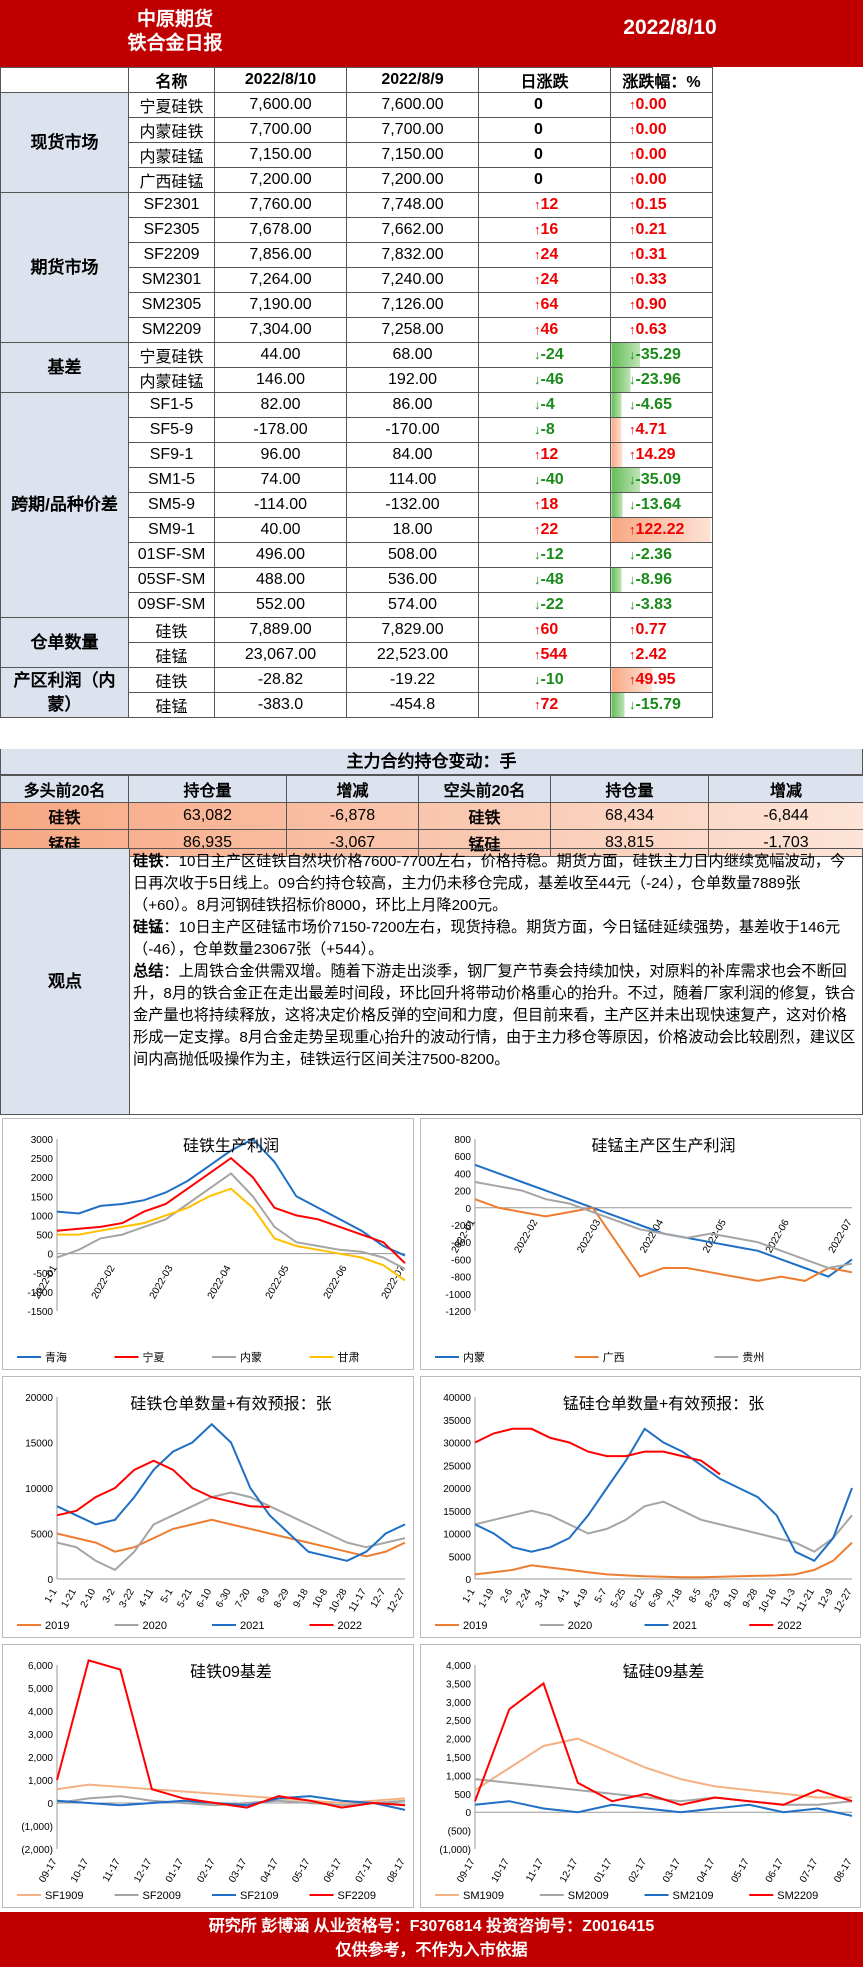  I want to click on item-name: SM9-1, so click(171, 530).